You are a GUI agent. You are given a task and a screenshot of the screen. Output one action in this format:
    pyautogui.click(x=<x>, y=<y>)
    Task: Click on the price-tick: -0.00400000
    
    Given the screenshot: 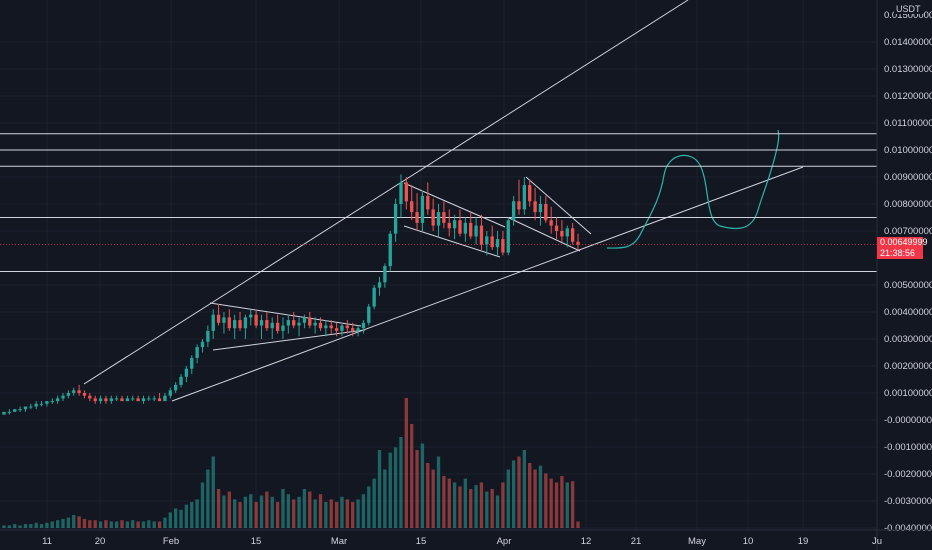 What is the action you would take?
    pyautogui.click(x=908, y=528)
    